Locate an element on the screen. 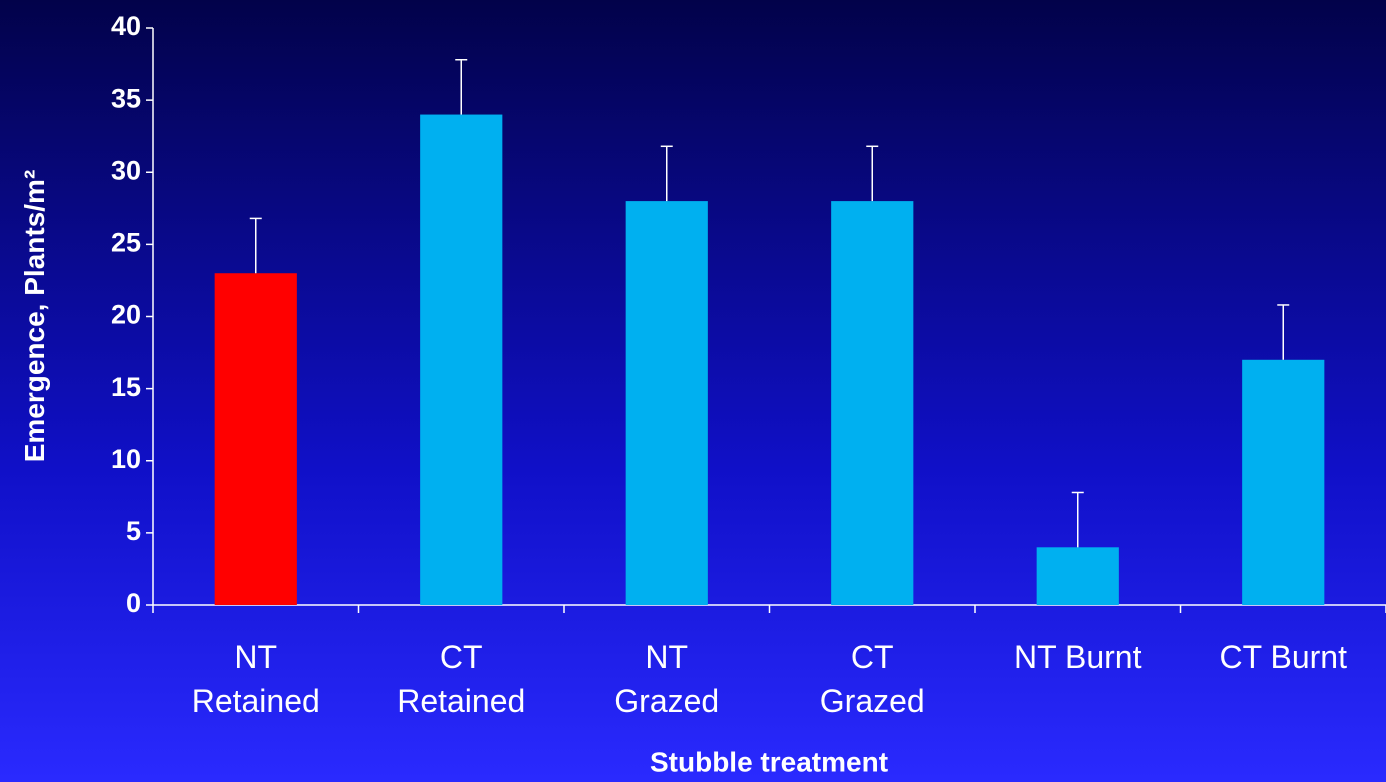 This screenshot has width=1386, height=782. y-tick-label: 40 is located at coordinates (126, 26).